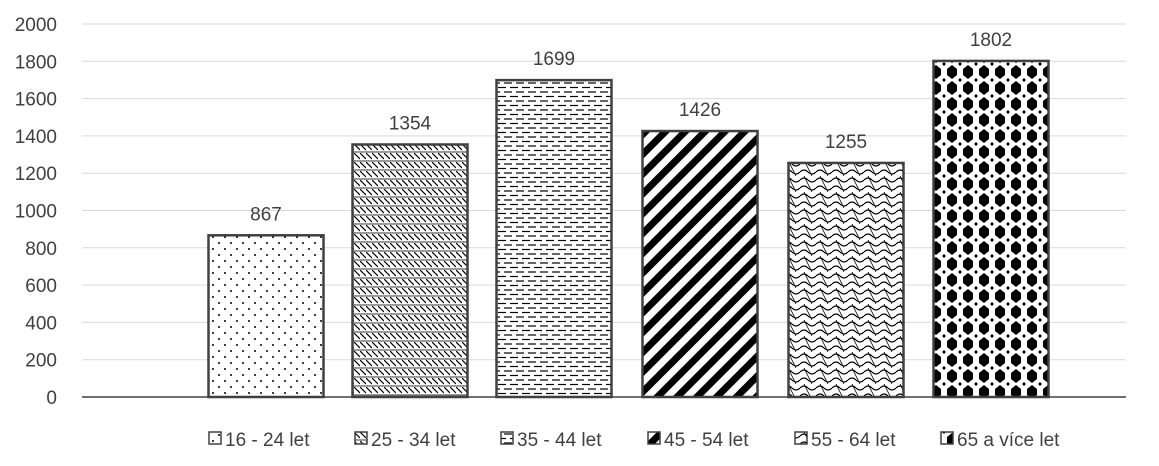  I want to click on y-tick-label: 1800, so click(36, 62).